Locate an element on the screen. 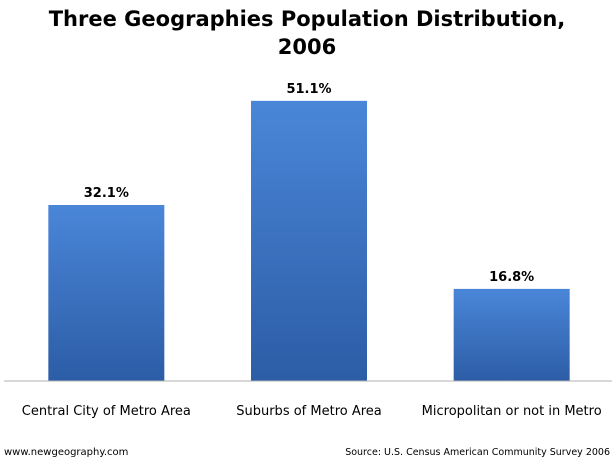 The image size is (615, 461). category-label-3: Micropolitan or not in Metro is located at coordinates (512, 411).